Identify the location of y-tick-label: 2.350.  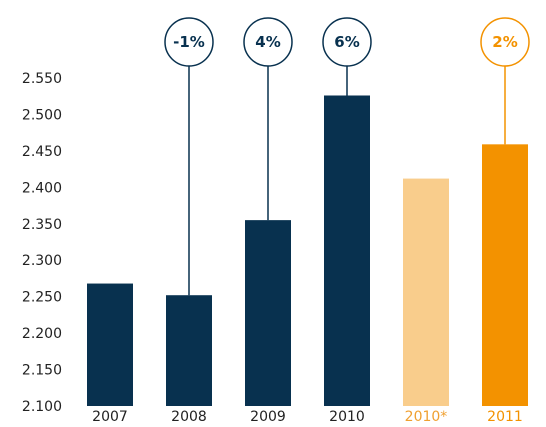
(42, 225).